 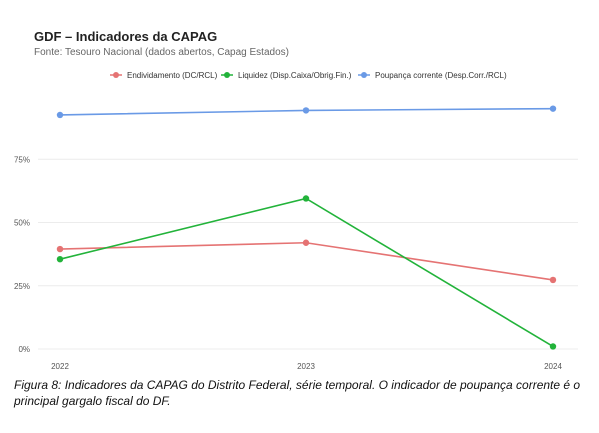 What do you see at coordinates (126, 36) in the screenshot?
I see `chart-title: GDF – Indicadores da CAPAG` at bounding box center [126, 36].